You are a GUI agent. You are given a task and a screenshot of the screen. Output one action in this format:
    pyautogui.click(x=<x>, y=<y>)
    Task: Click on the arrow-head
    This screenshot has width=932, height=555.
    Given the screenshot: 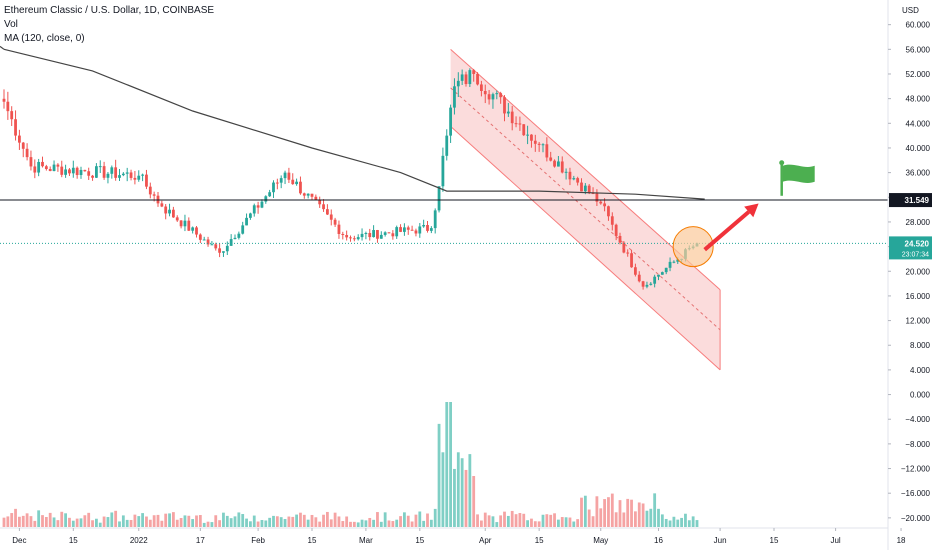 What is the action you would take?
    pyautogui.click(x=751, y=210)
    